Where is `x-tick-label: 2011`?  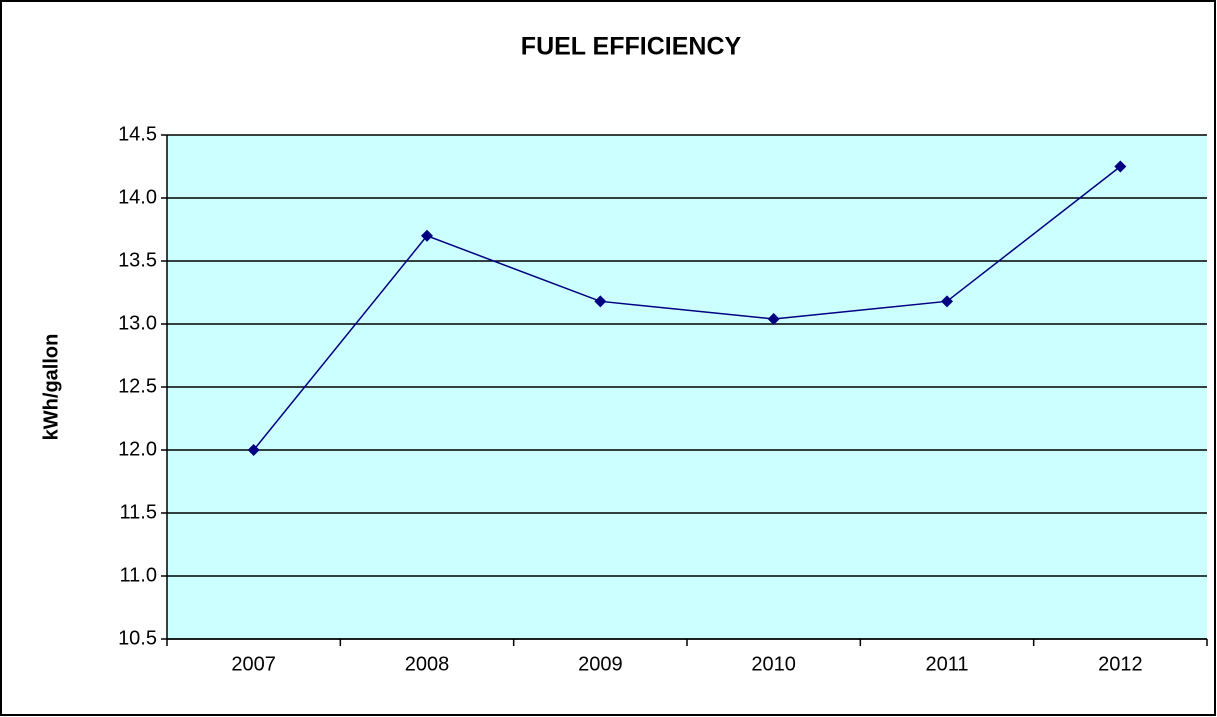
x-tick-label: 2011 is located at coordinates (946, 664).